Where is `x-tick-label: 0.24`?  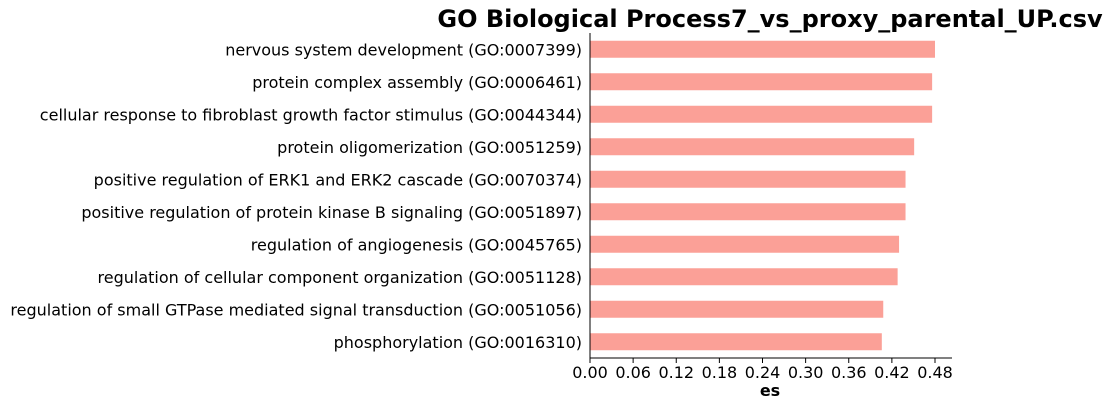 x-tick-label: 0.24 is located at coordinates (763, 372).